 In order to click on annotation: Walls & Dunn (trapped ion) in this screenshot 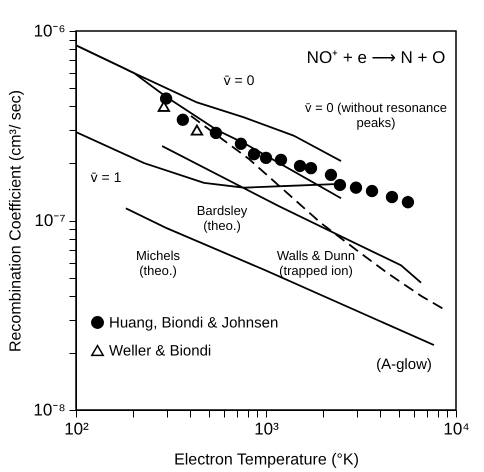, I will do `click(316, 263)`.